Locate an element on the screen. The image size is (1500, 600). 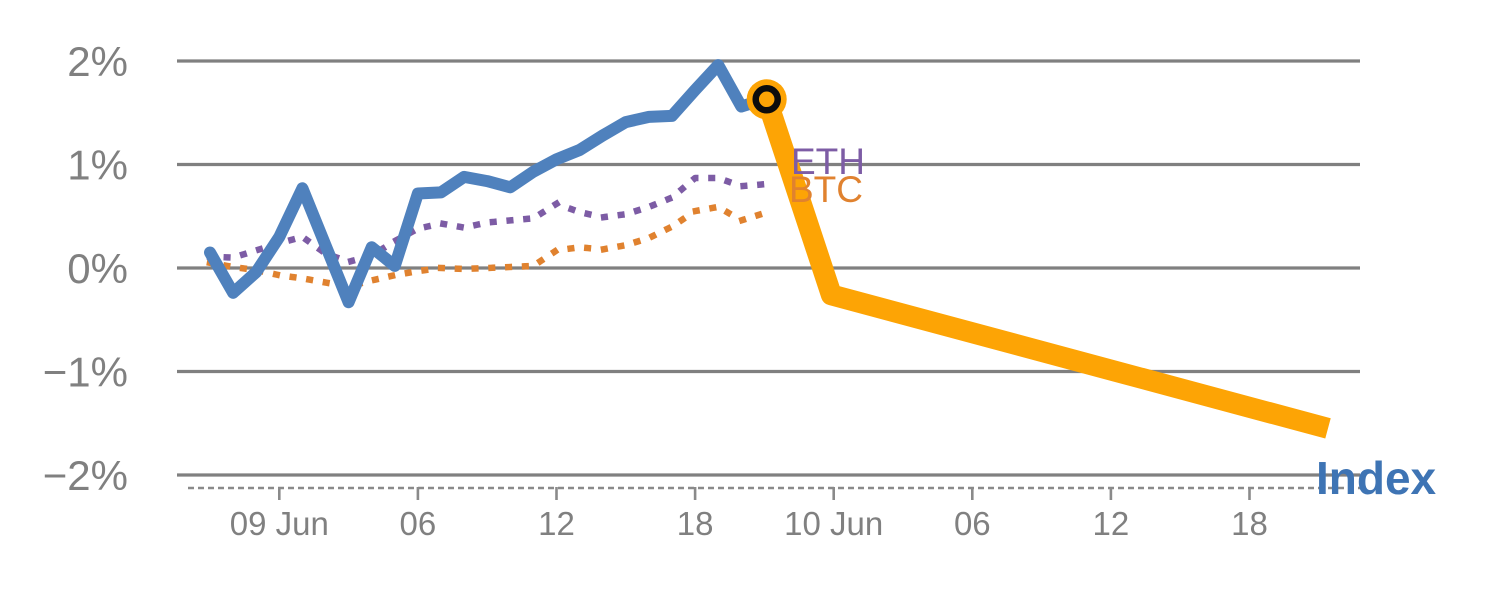
series-label-btc: BTC is located at coordinates (826, 189).